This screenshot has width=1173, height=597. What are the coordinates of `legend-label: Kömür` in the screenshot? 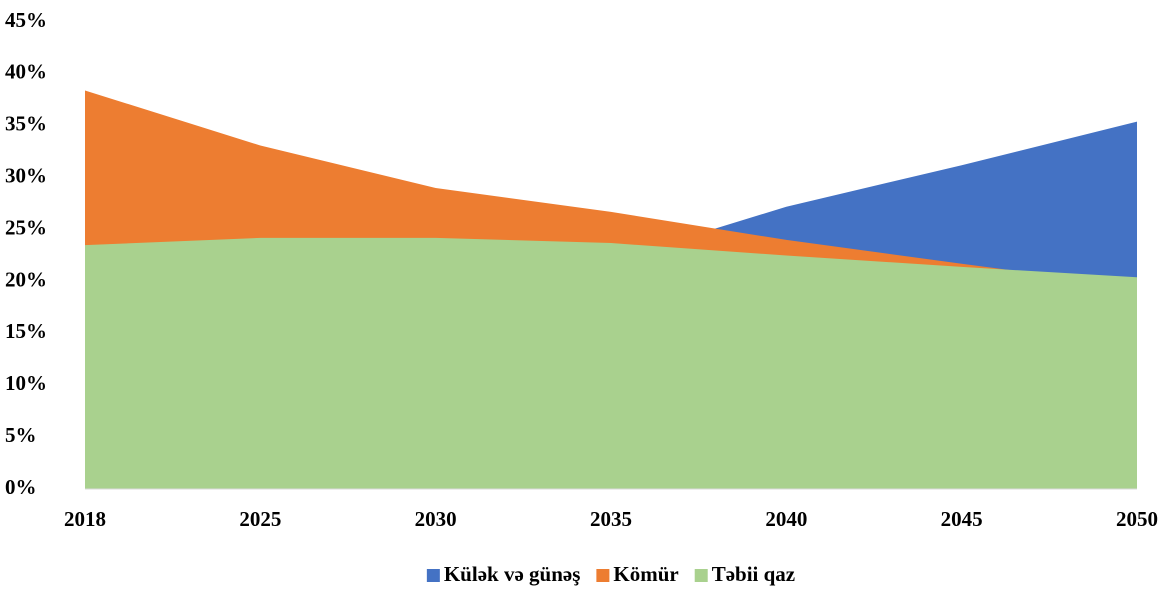 It's located at (645, 574).